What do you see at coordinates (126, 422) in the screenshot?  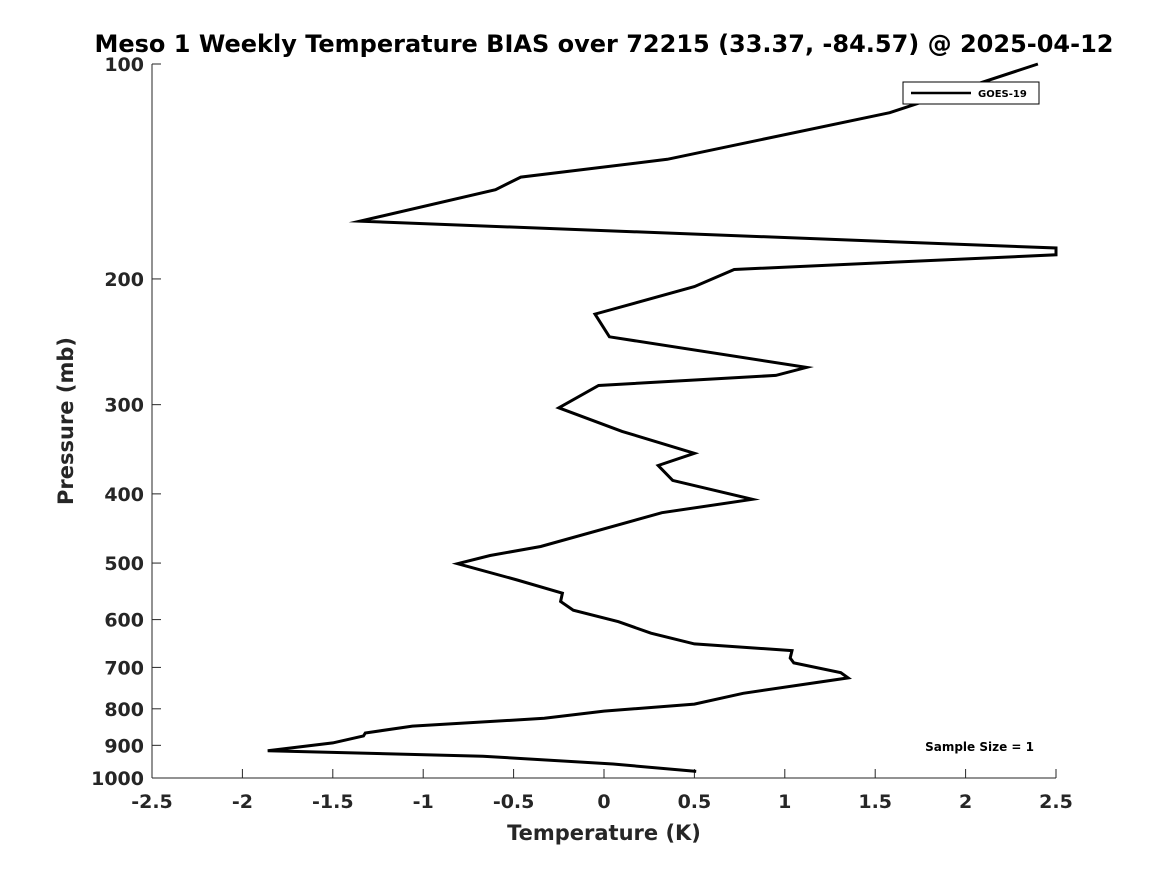 I see `y-axis-ticks: 100 200 300 400 500 600 700 800 900 1000` at bounding box center [126, 422].